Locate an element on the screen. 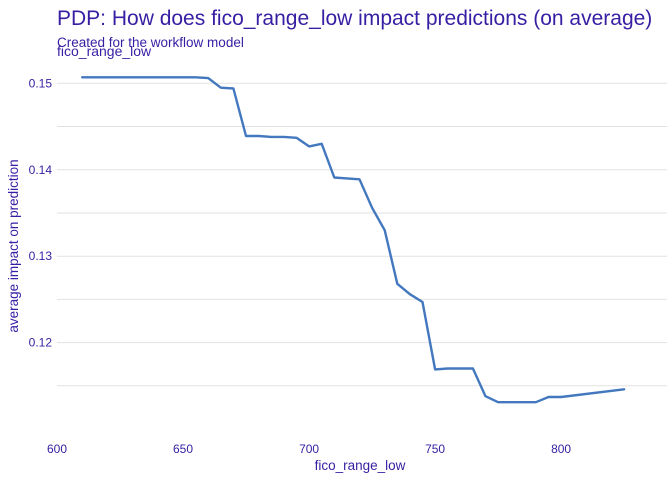  x-tick-label: 650 is located at coordinates (183, 449).